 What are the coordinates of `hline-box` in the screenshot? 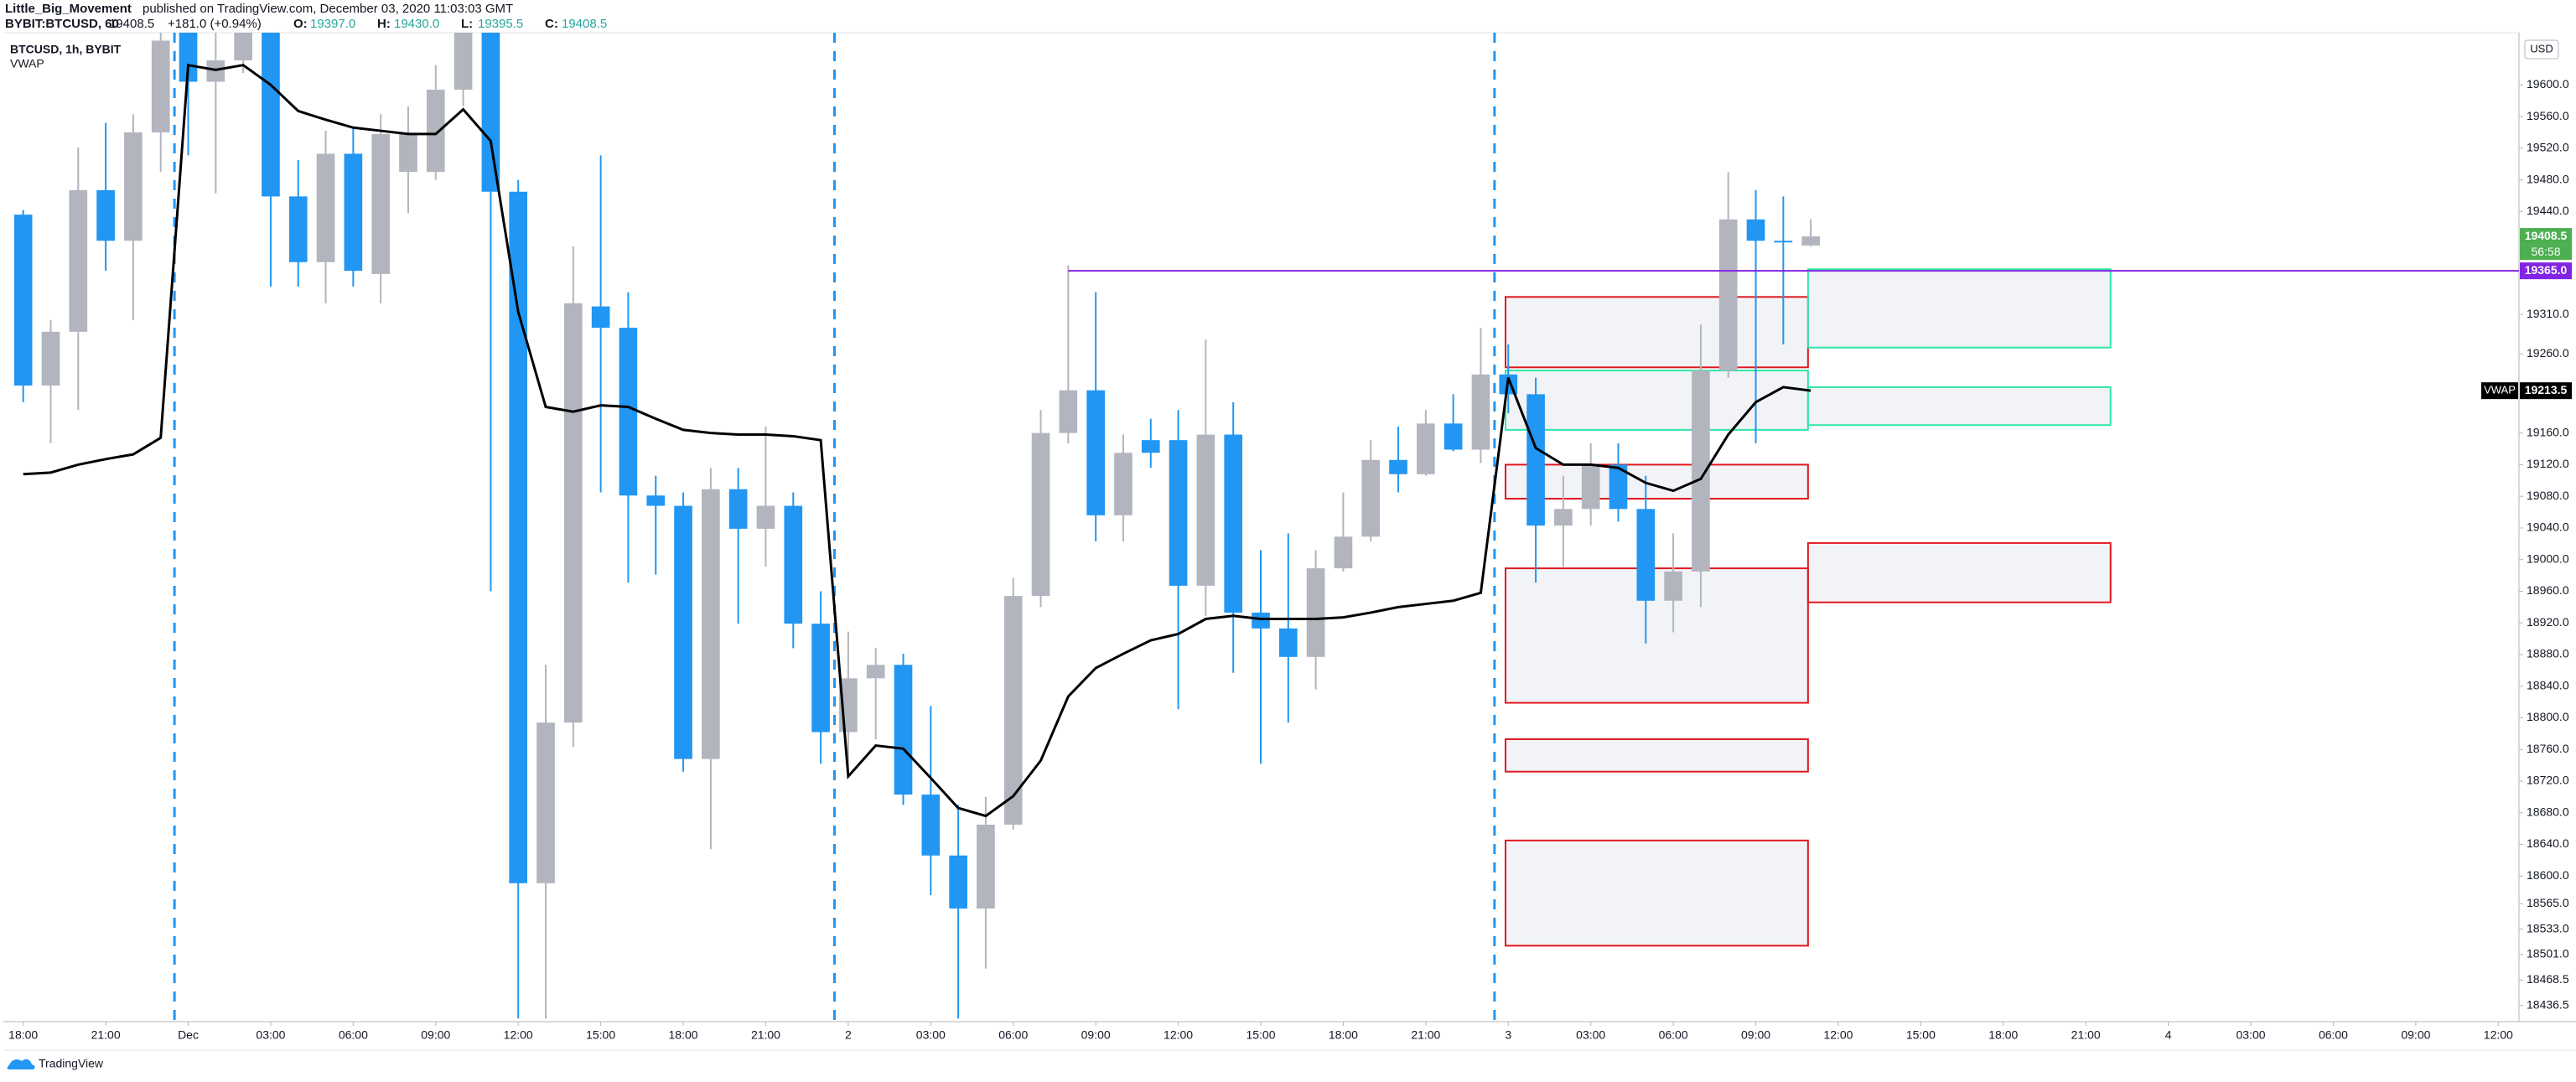 It's located at (2546, 271).